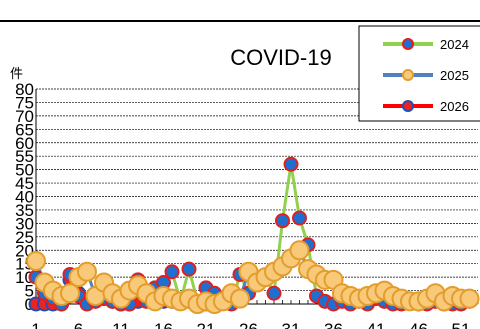 This screenshot has width=480, height=329. I want to click on y-tick-45: 45, so click(24, 183).